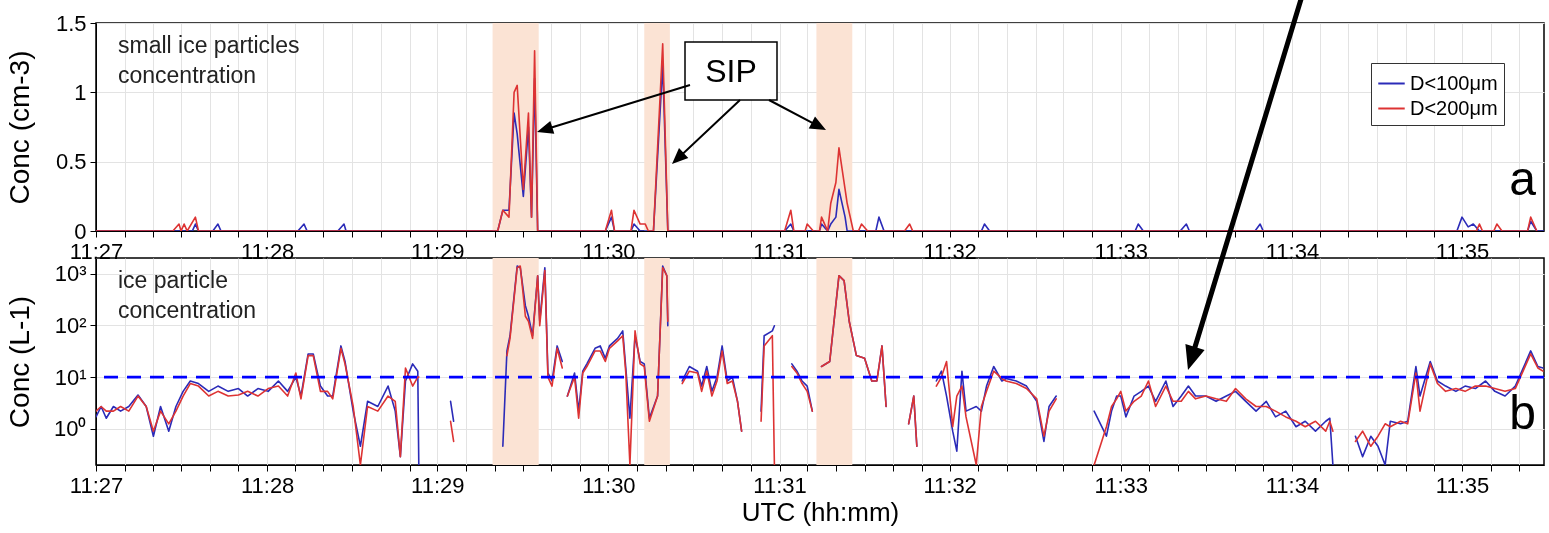 The height and width of the screenshot is (533, 1549). Describe the element at coordinates (70, 274) in the screenshot. I see `y-tick-label: 10³` at that location.